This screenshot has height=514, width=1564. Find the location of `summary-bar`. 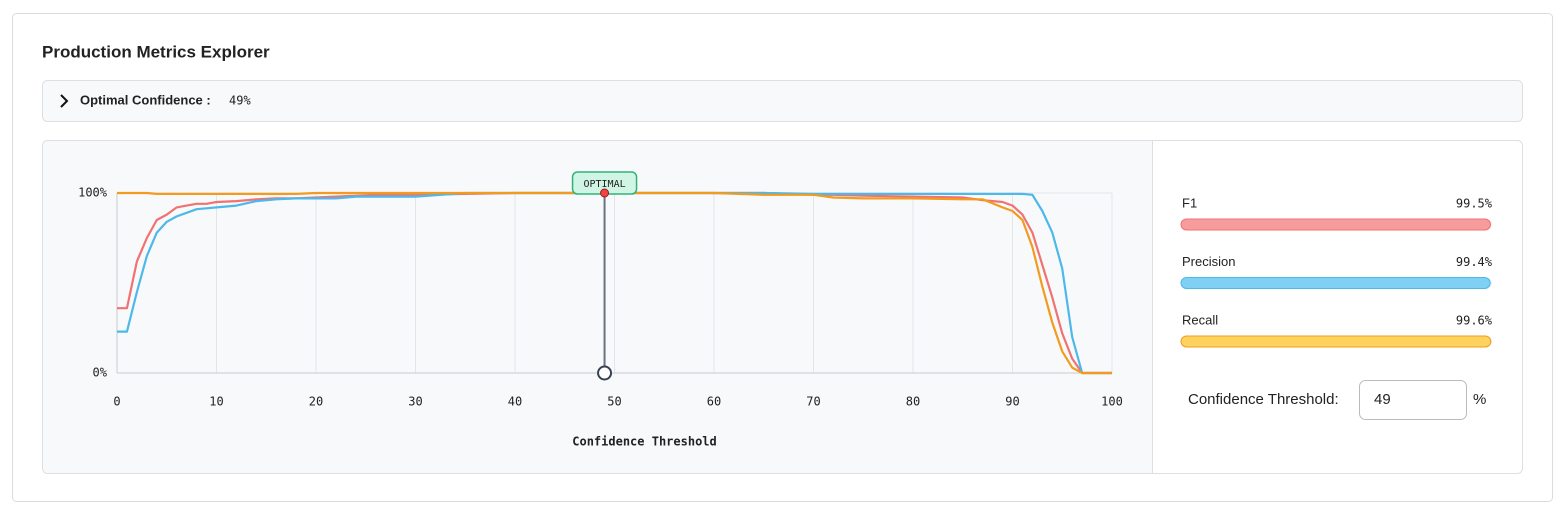

summary-bar is located at coordinates (782, 101).